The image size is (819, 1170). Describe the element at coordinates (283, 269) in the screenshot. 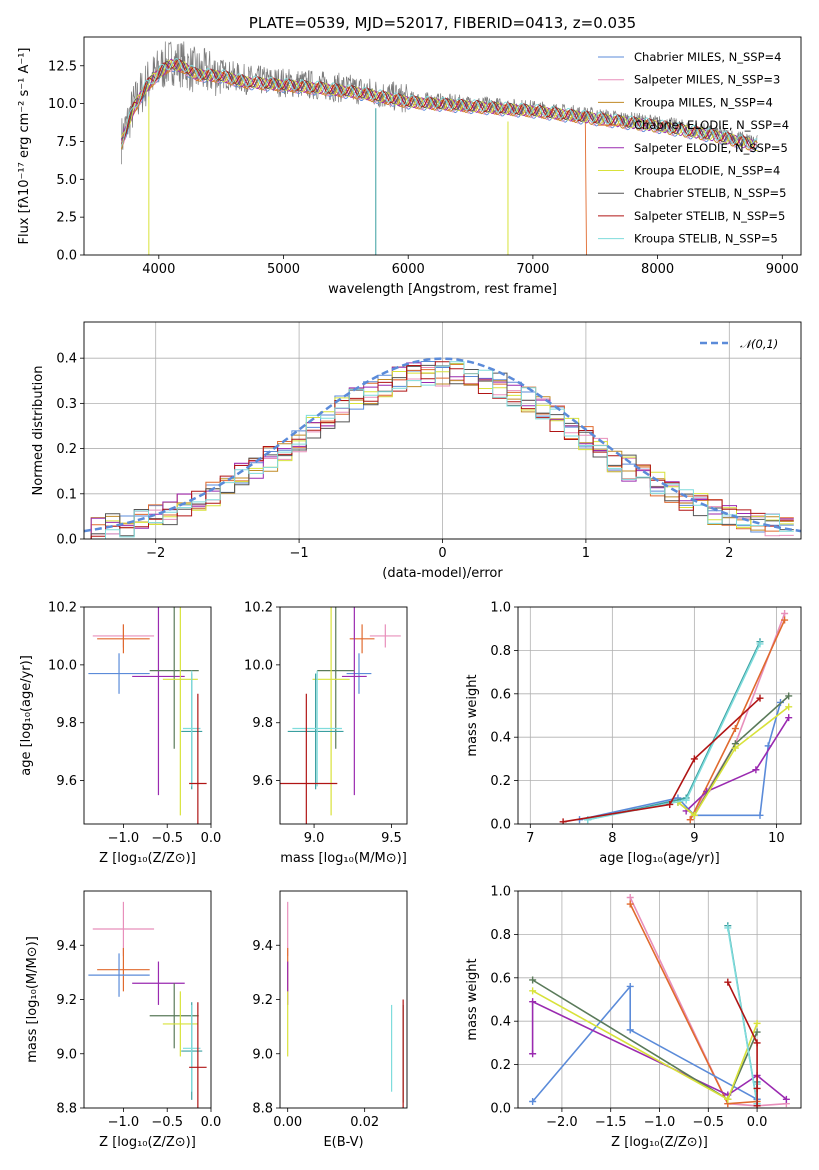

I see `x-tick-label: 5000` at that location.